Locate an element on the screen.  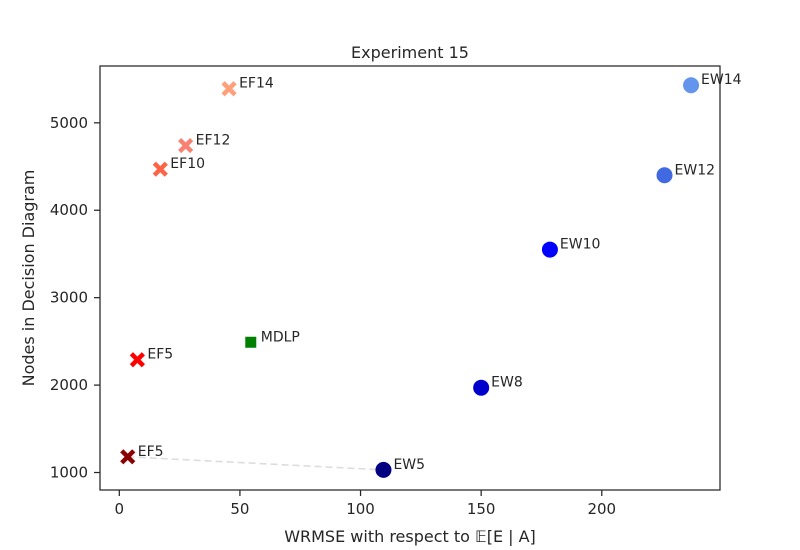
point-label-ew5: EW5 is located at coordinates (409, 465).